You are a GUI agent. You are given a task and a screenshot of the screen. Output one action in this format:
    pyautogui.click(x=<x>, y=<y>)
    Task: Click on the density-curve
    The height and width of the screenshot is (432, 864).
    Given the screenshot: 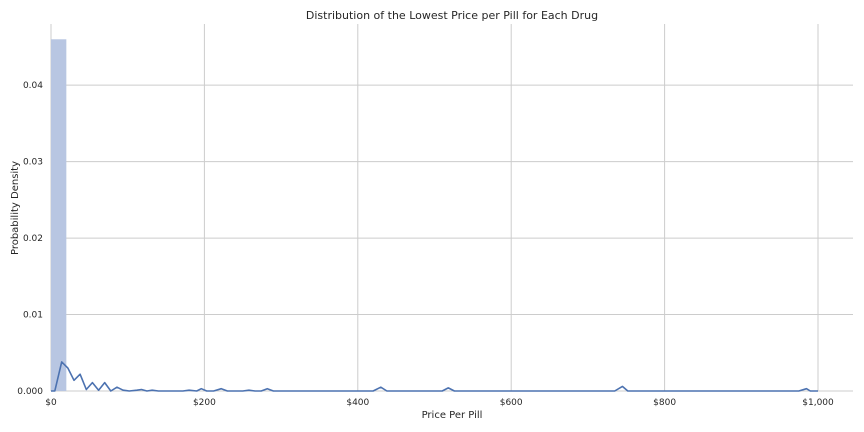 What is the action you would take?
    pyautogui.click(x=434, y=376)
    